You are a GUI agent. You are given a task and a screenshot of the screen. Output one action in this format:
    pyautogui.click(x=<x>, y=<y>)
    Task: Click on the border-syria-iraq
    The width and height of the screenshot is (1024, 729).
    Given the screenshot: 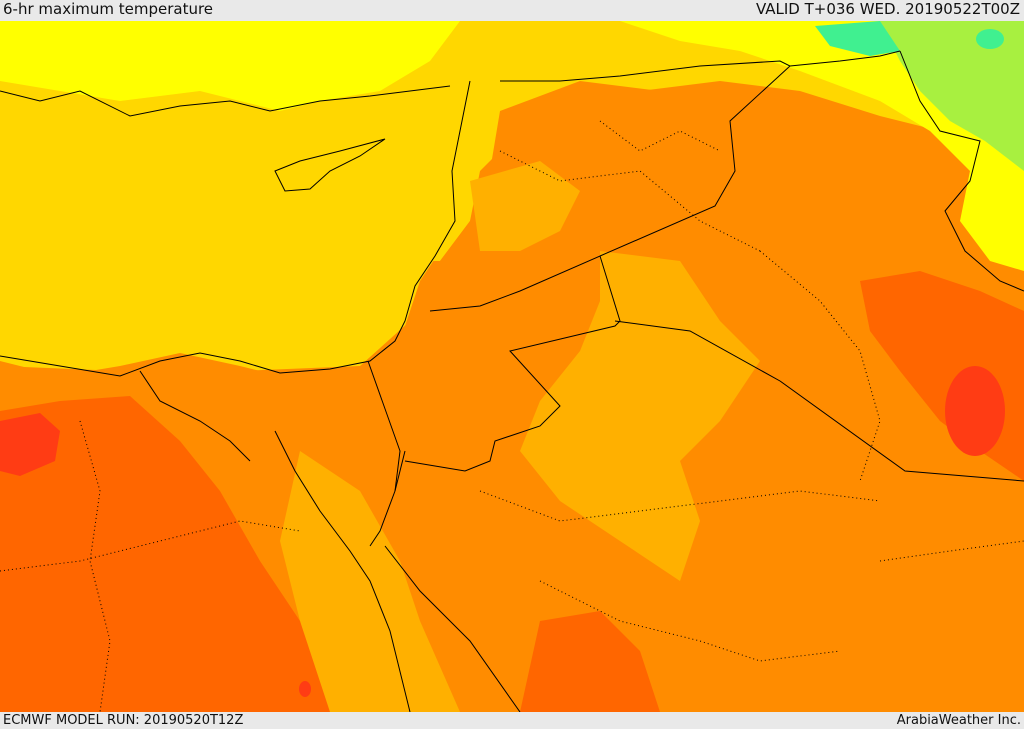 What is the action you would take?
    pyautogui.click(x=645, y=158)
    